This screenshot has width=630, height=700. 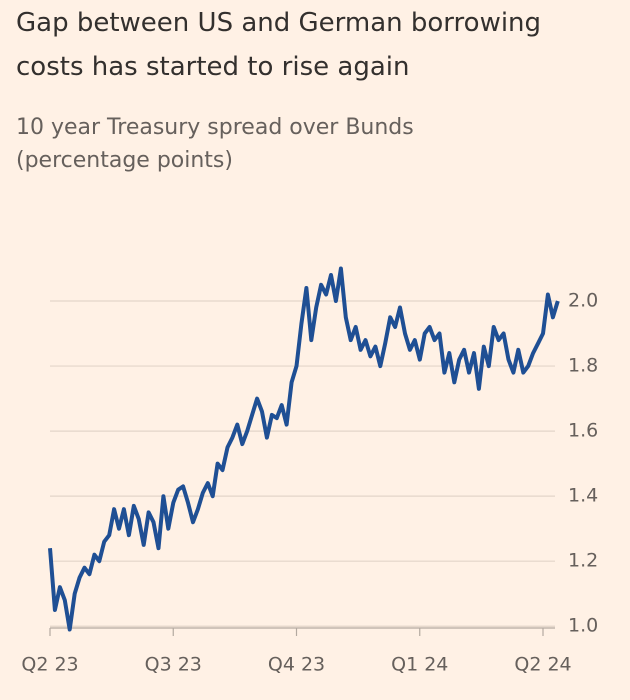 I want to click on x-tick-label: Q4 23, so click(x=296, y=665).